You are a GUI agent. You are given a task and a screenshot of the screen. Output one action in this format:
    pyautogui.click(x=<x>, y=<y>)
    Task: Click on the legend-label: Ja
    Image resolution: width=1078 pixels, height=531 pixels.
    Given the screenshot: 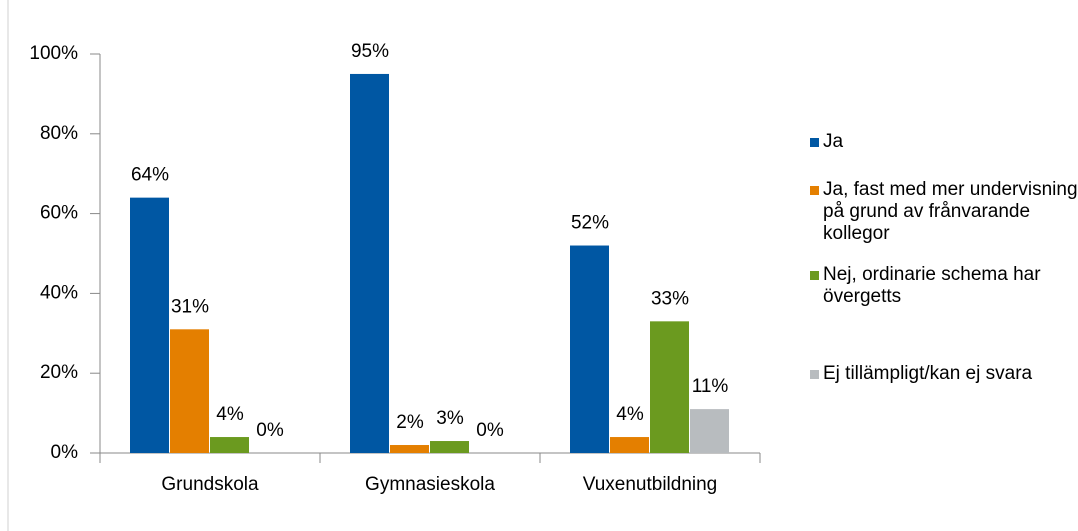 What is the action you would take?
    pyautogui.click(x=833, y=141)
    